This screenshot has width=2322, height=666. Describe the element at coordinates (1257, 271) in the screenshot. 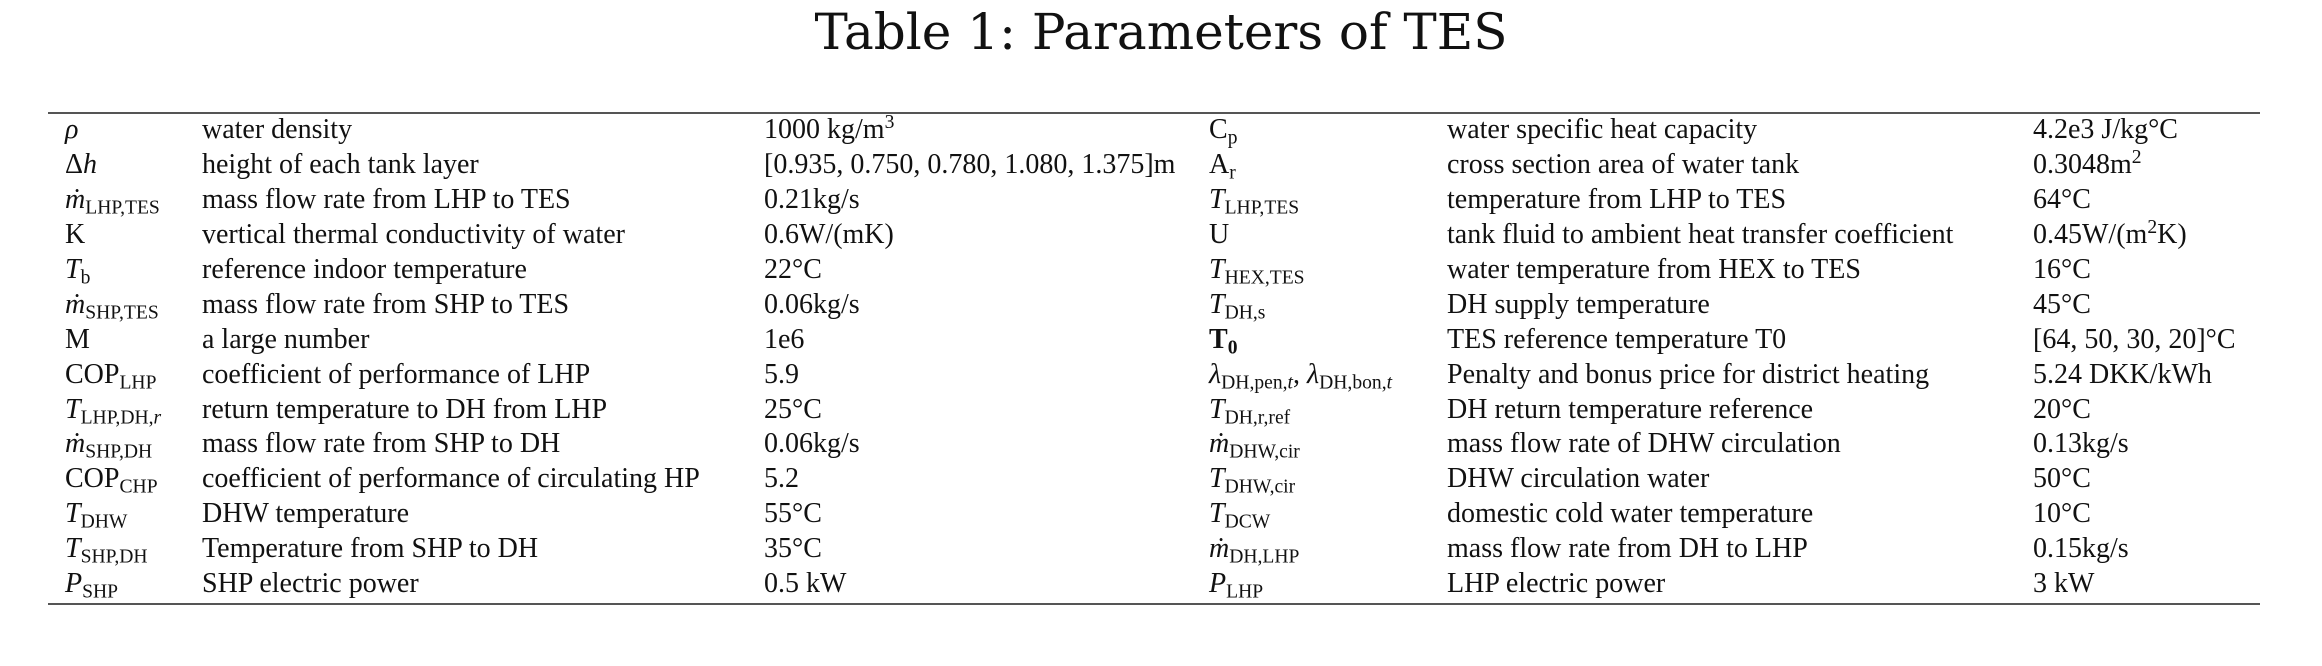

I see `symbol-cell: THEX,TES` at that location.